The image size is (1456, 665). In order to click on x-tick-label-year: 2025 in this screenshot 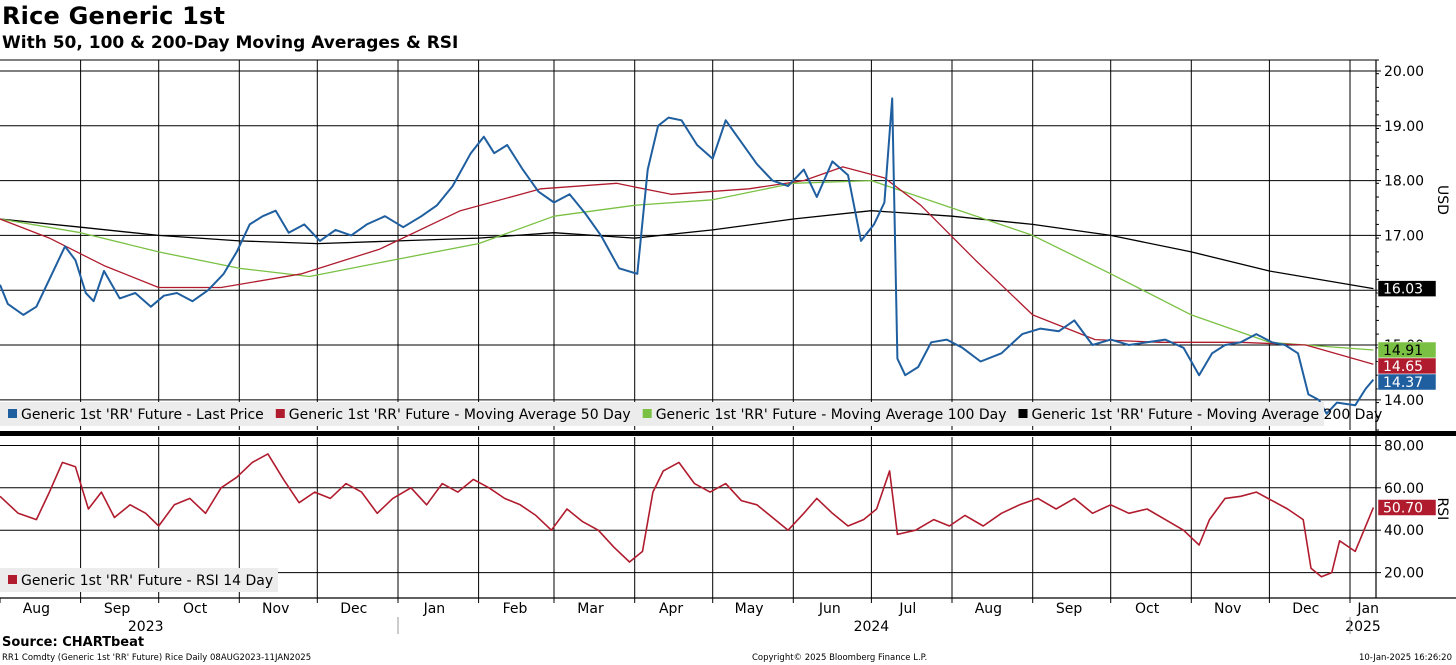, I will do `click(1363, 627)`.